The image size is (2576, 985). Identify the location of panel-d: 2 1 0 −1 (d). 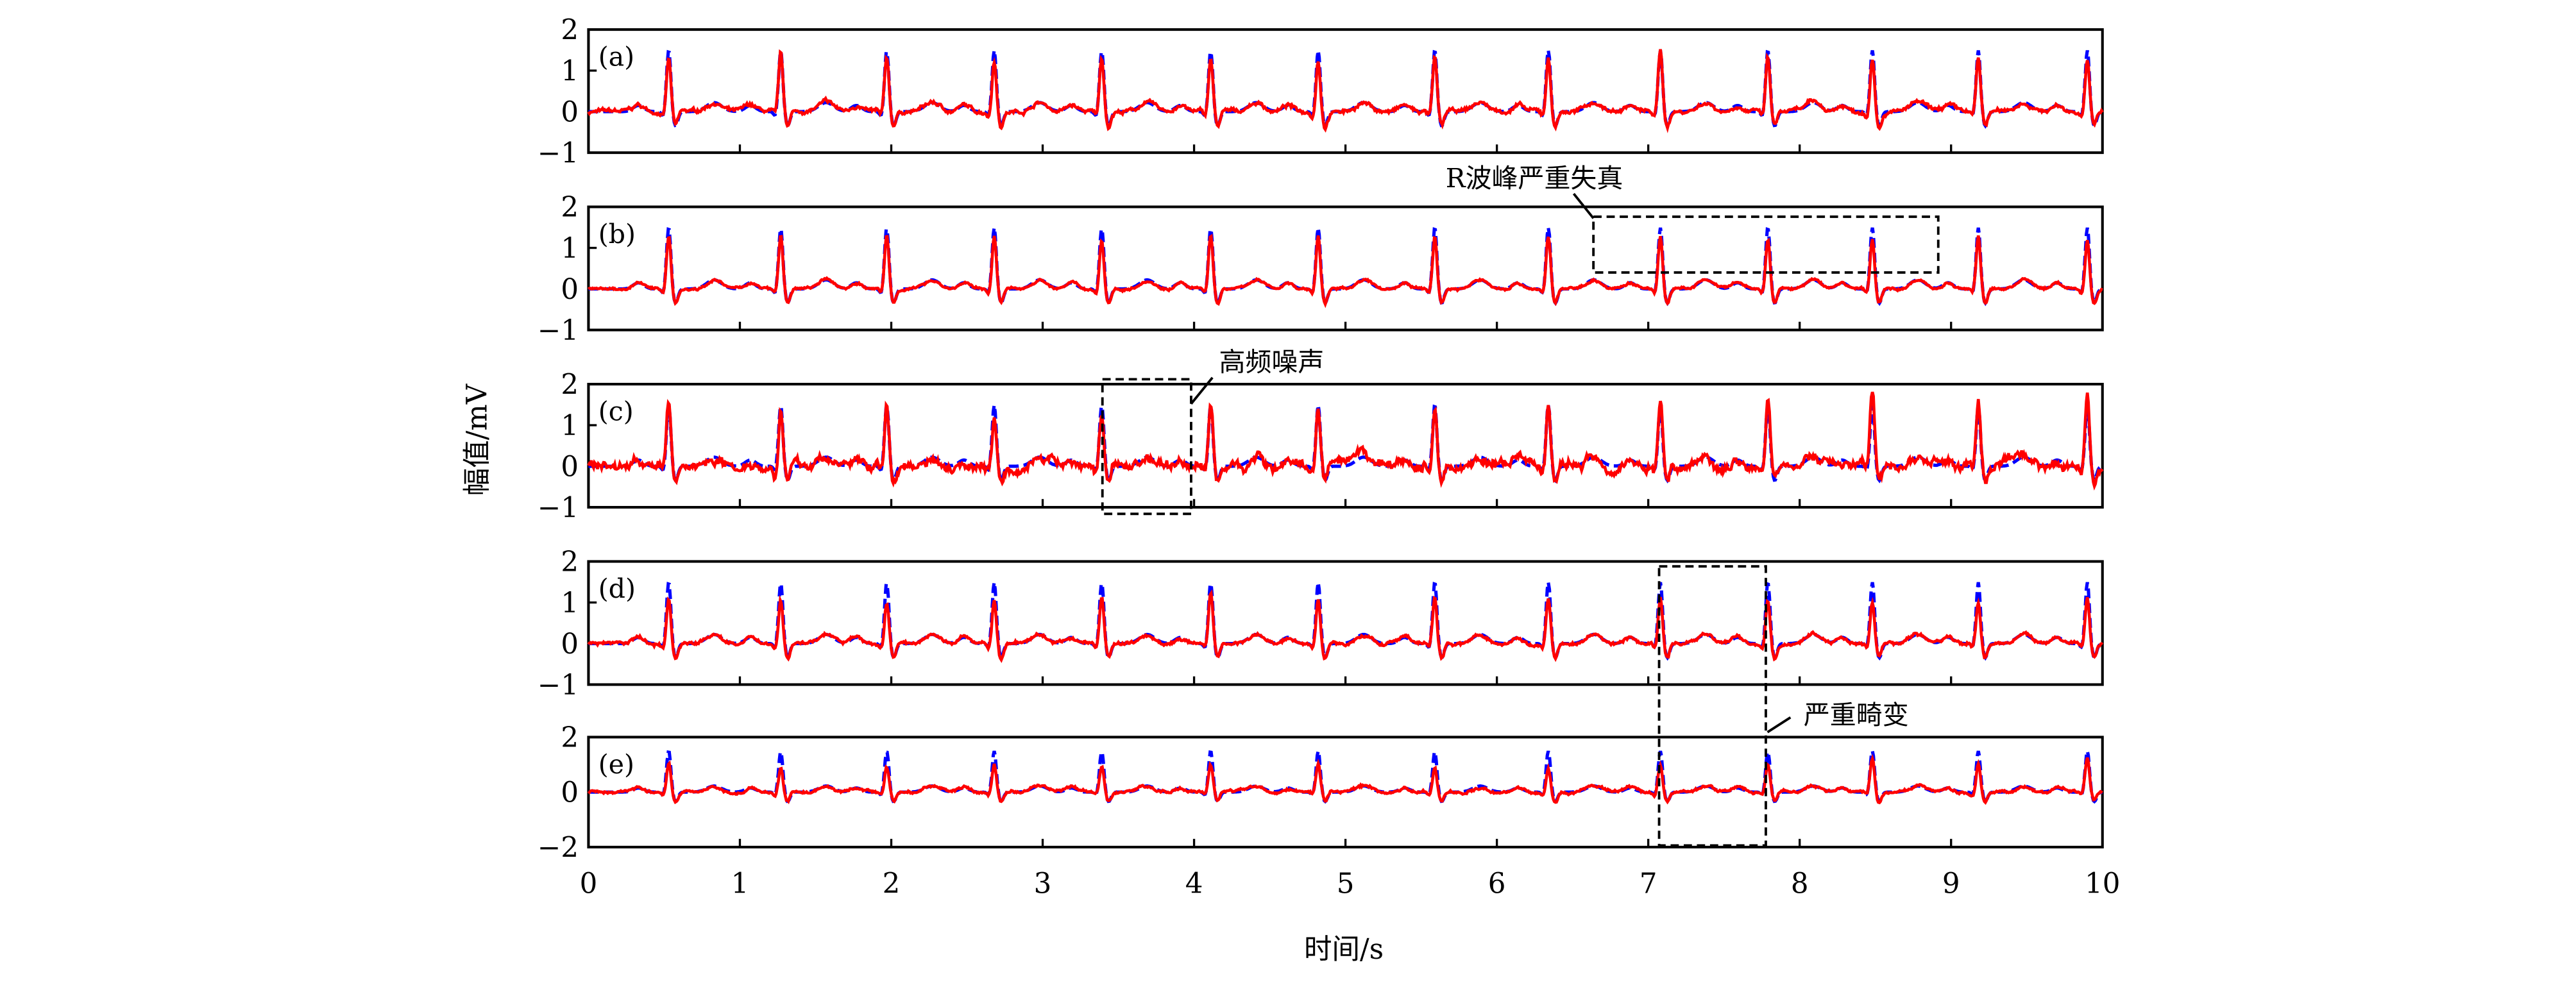
(1321, 624).